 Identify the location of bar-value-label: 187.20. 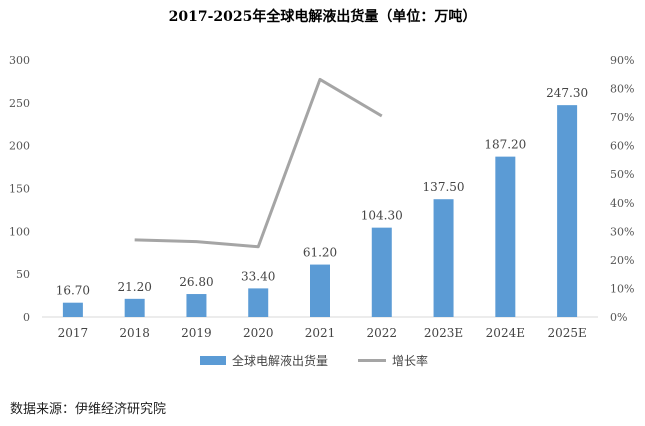
(505, 145).